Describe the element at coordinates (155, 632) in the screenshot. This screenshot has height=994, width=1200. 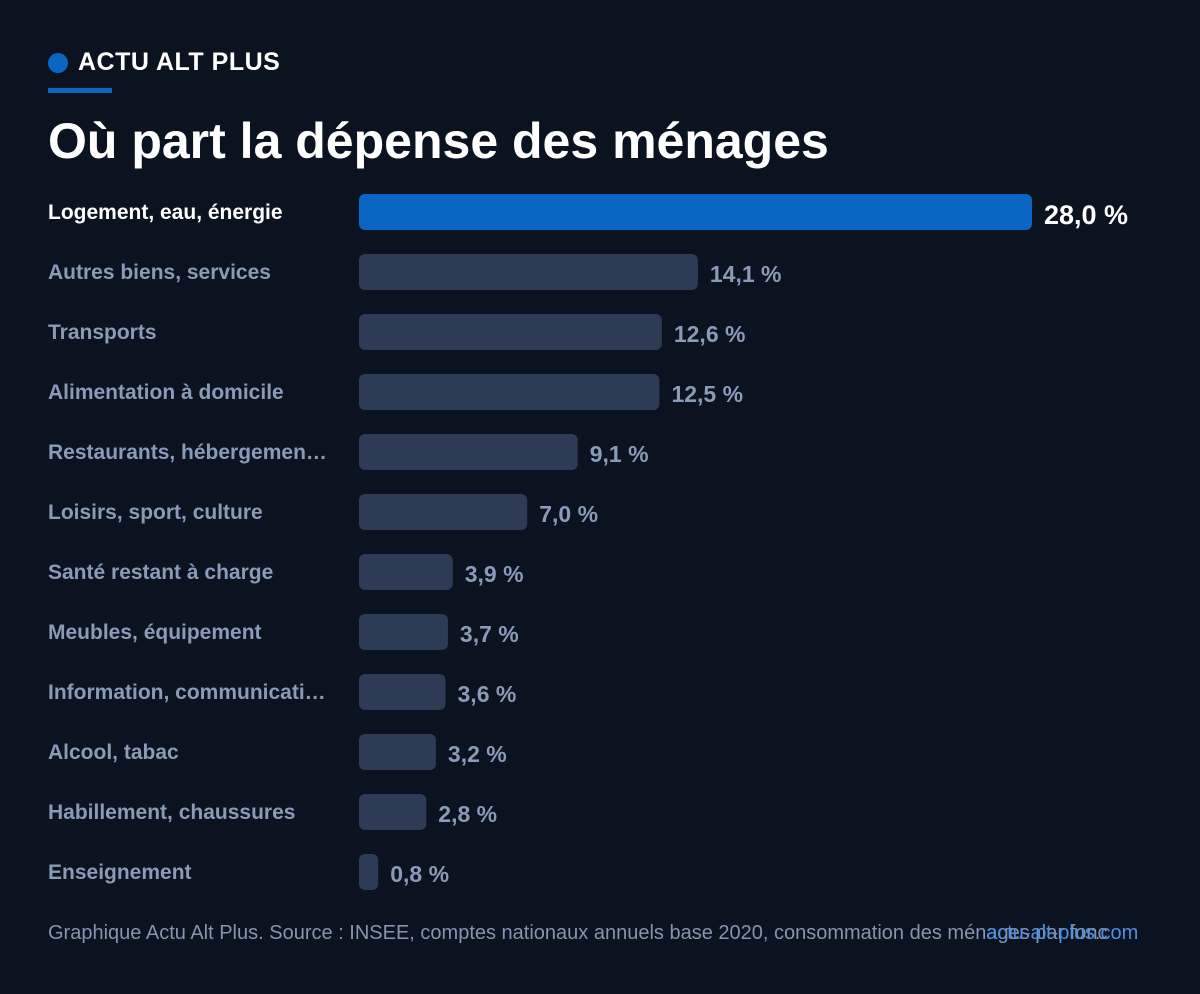
I see `category-label: Meubles, équipement` at that location.